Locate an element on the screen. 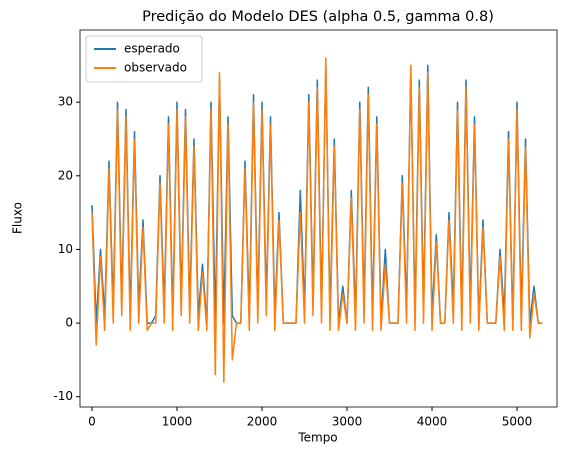 This screenshot has width=574, height=455. y-tick-label: 0 is located at coordinates (69, 323).